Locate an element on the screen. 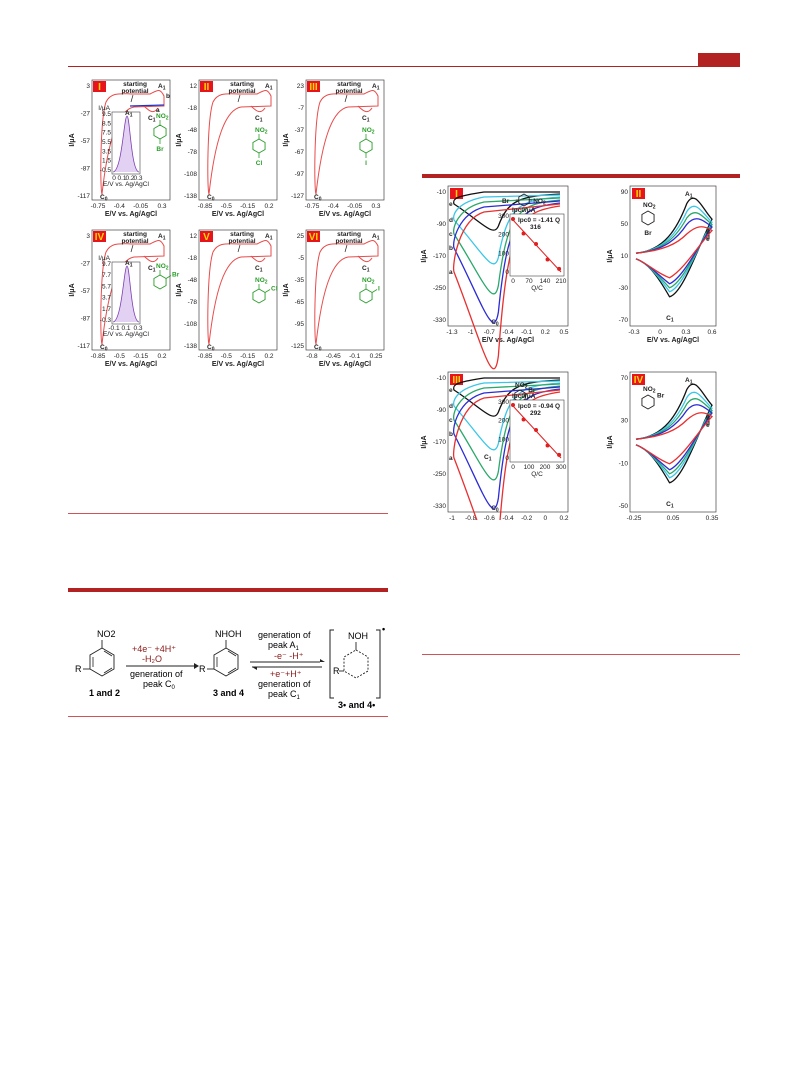 This screenshot has width=809, height=1067. left-ytick: -78 is located at coordinates (193, 302).